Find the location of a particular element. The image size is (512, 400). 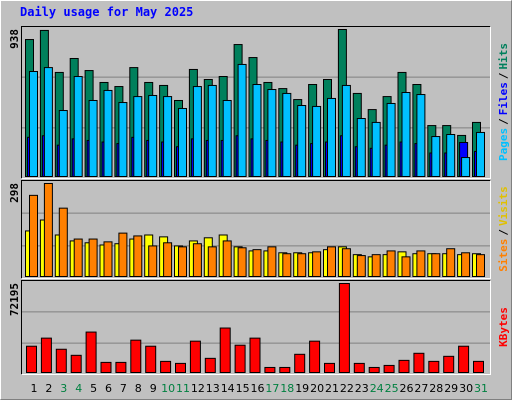

x-tick-label: 29 is located at coordinates (451, 388).